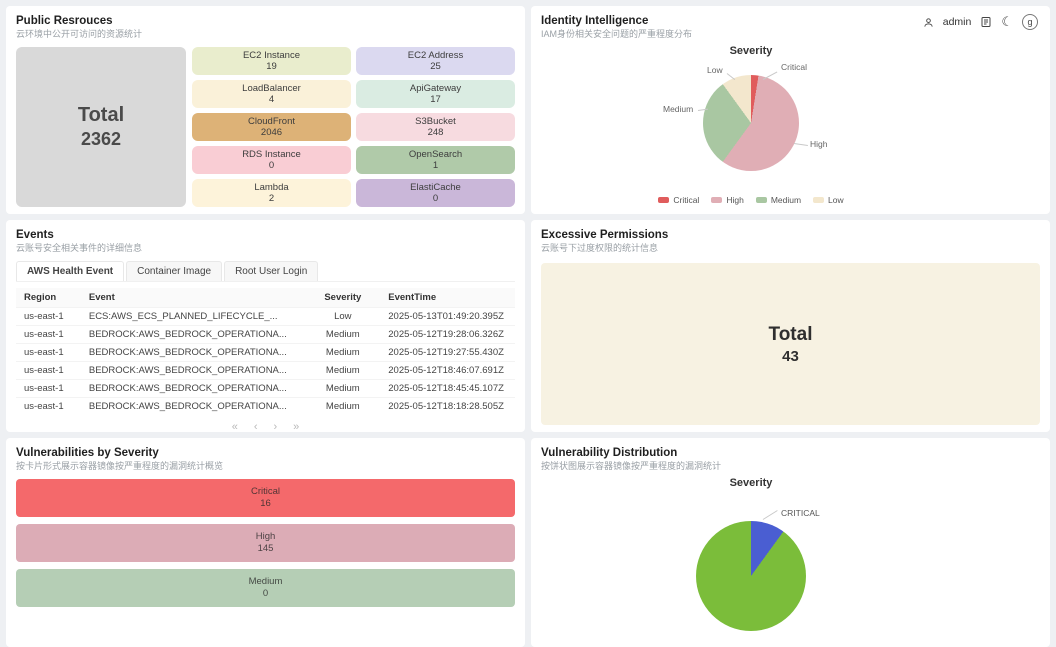 This screenshot has height=647, width=1056. What do you see at coordinates (435, 99) in the screenshot?
I see `resource-value: 17` at bounding box center [435, 99].